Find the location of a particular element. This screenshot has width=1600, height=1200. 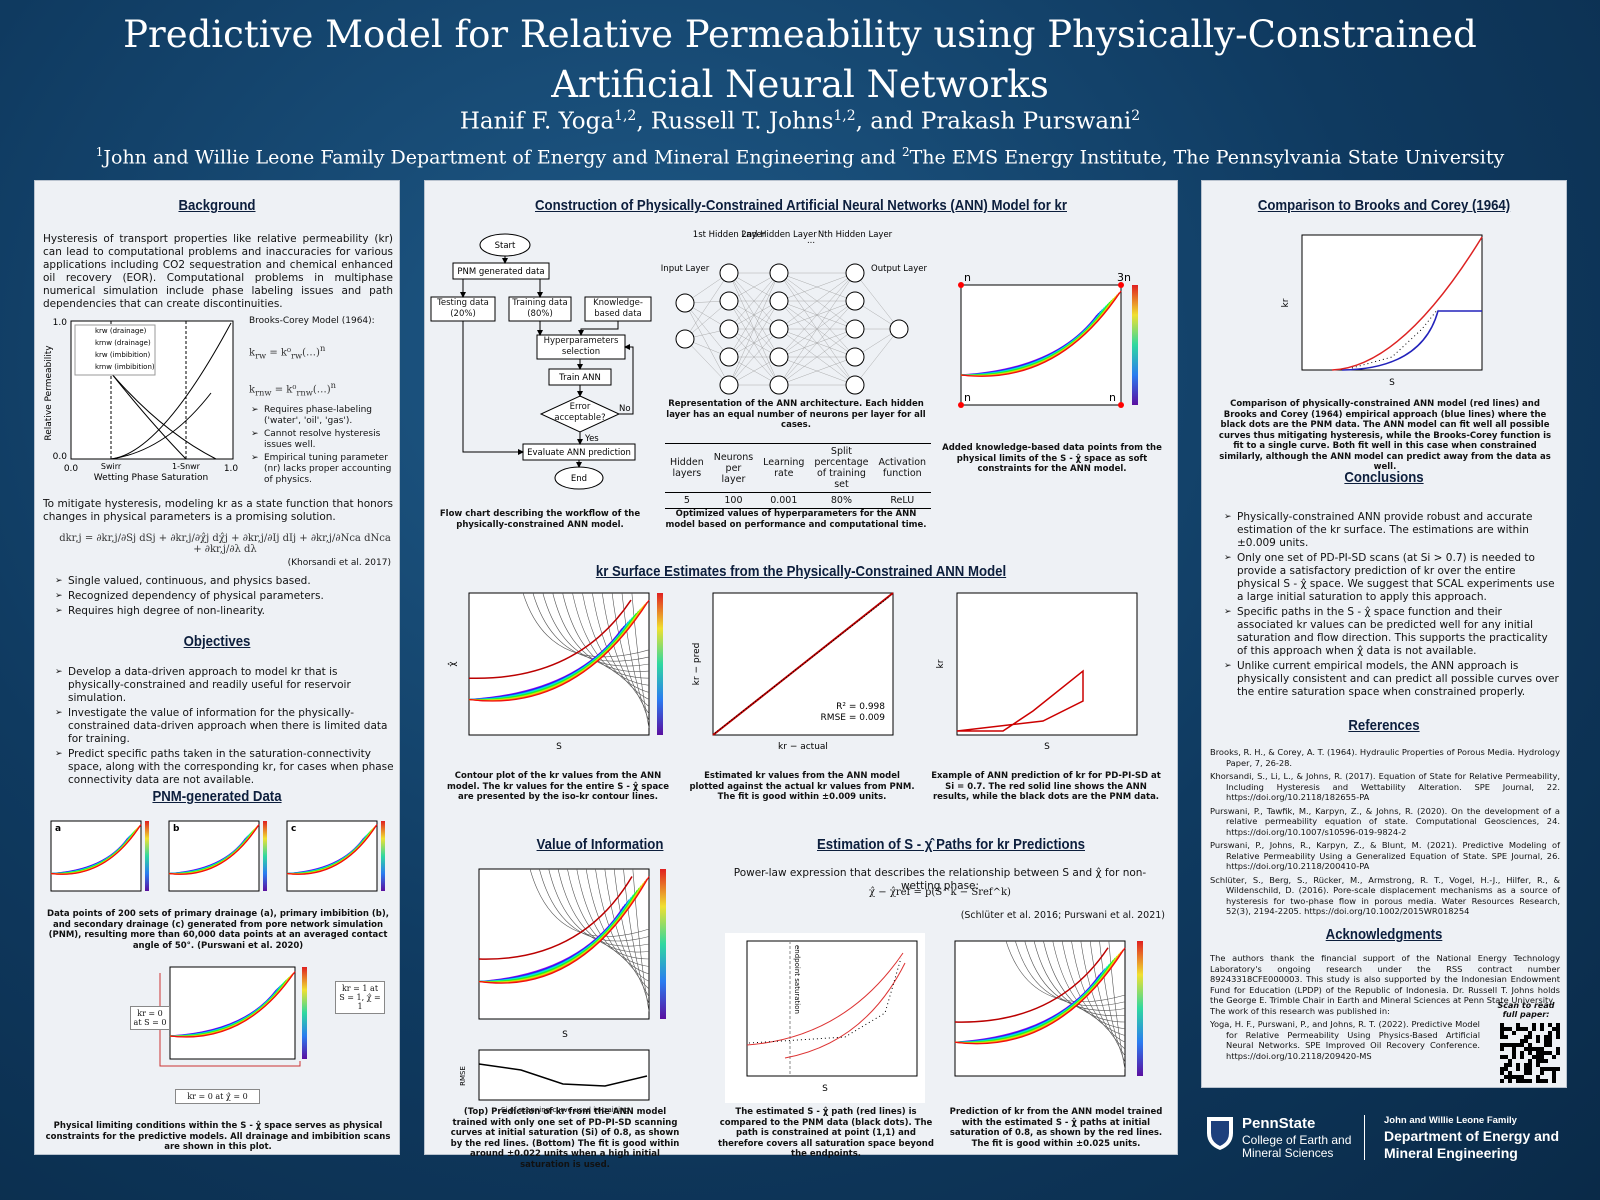

heading: Conclusions is located at coordinates (1384, 477).